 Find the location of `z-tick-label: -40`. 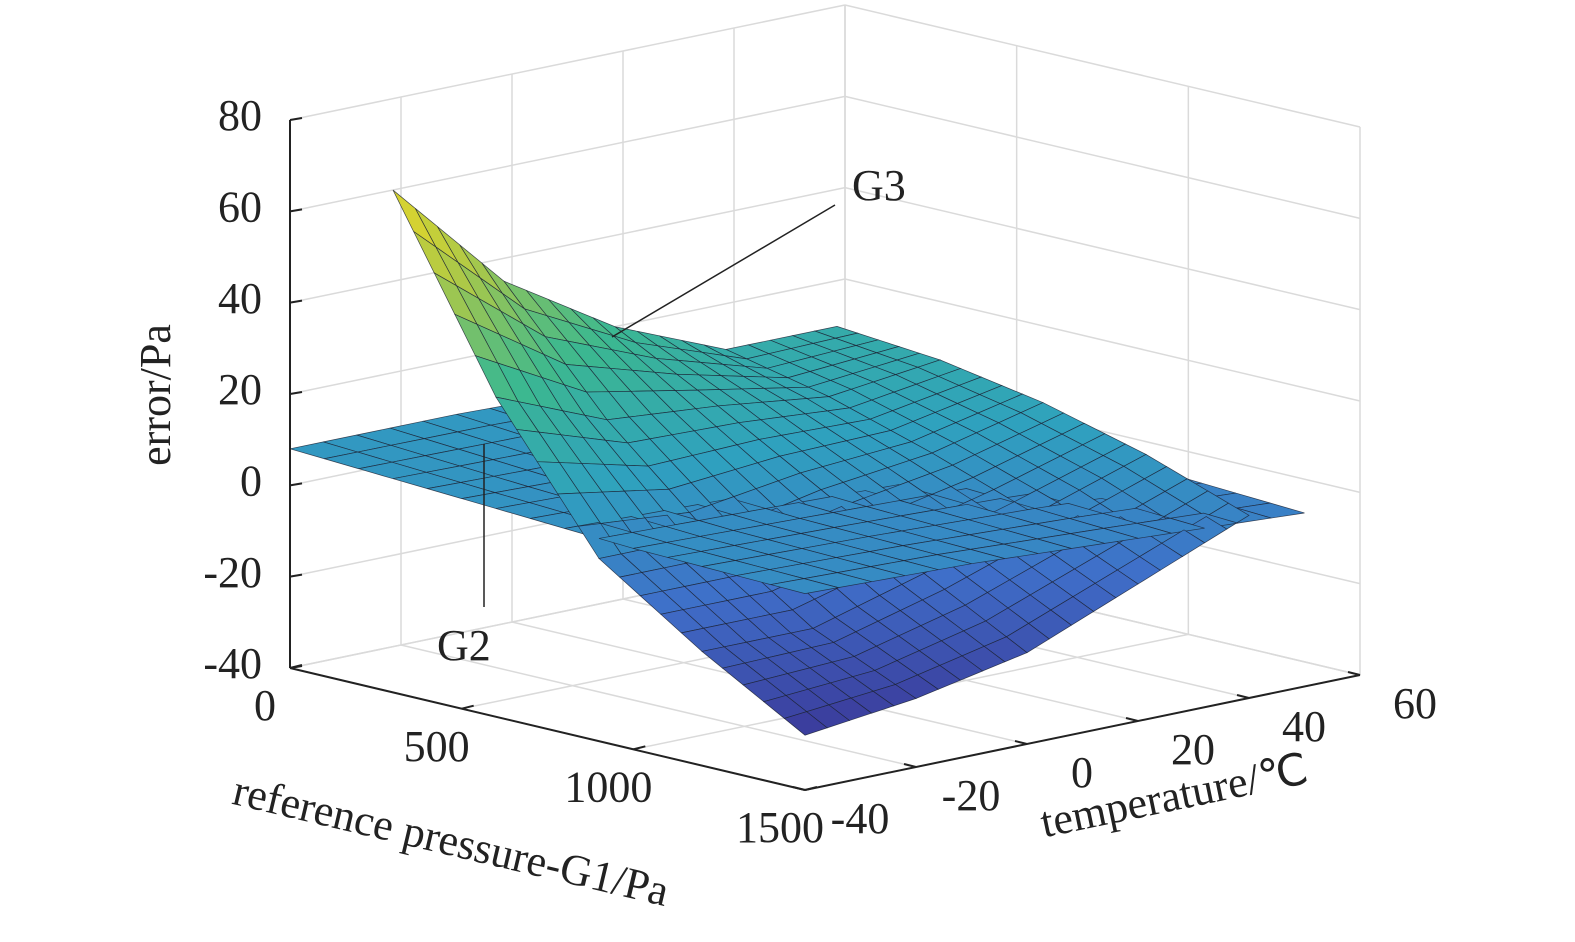

z-tick-label: -40 is located at coordinates (232, 663).